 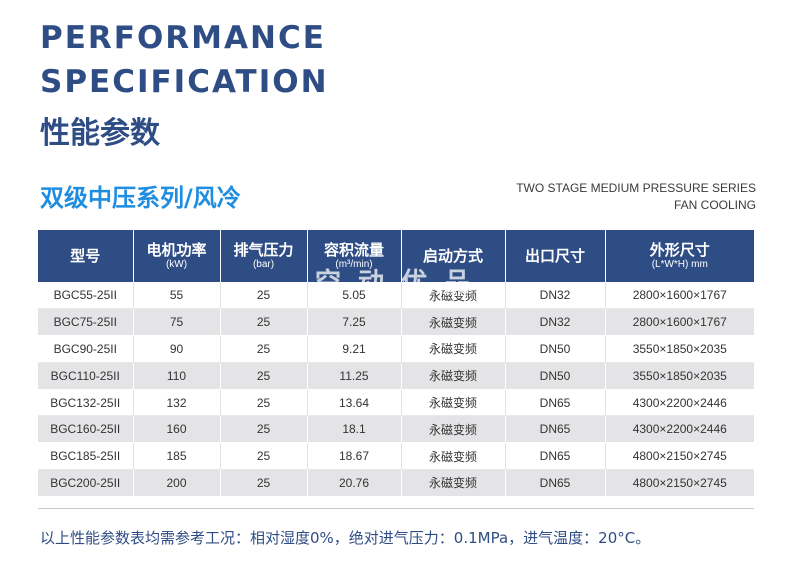 What do you see at coordinates (176, 483) in the screenshot?
I see `cell-power: 200` at bounding box center [176, 483].